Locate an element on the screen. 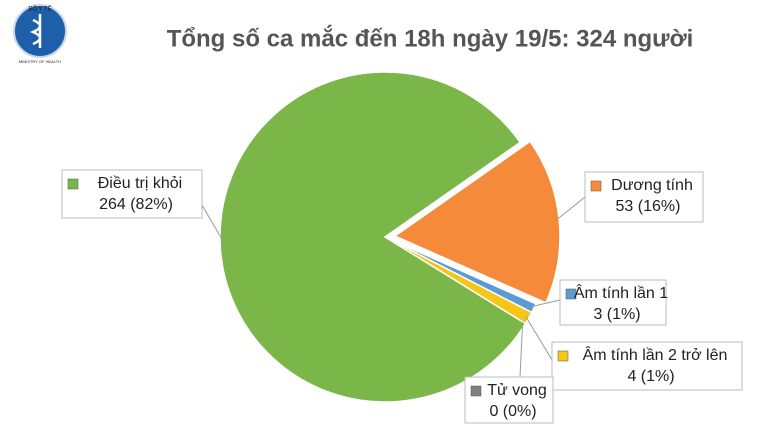  value-label: 264 (82%) is located at coordinates (136, 204).